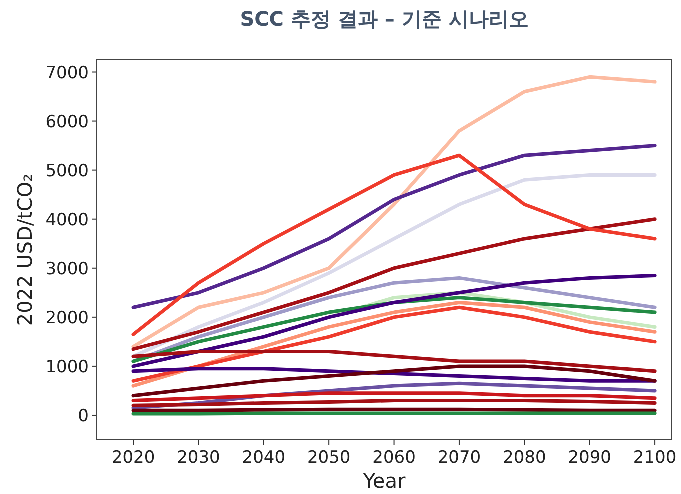  I want to click on y-tick-label: 4000, so click(67, 220).